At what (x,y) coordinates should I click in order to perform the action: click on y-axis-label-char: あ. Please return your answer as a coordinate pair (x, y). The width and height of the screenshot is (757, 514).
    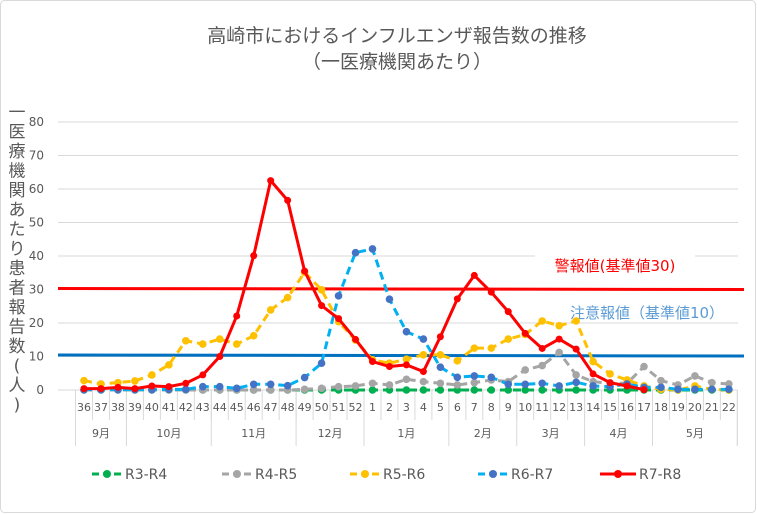
    Looking at the image, I should click on (17, 211).